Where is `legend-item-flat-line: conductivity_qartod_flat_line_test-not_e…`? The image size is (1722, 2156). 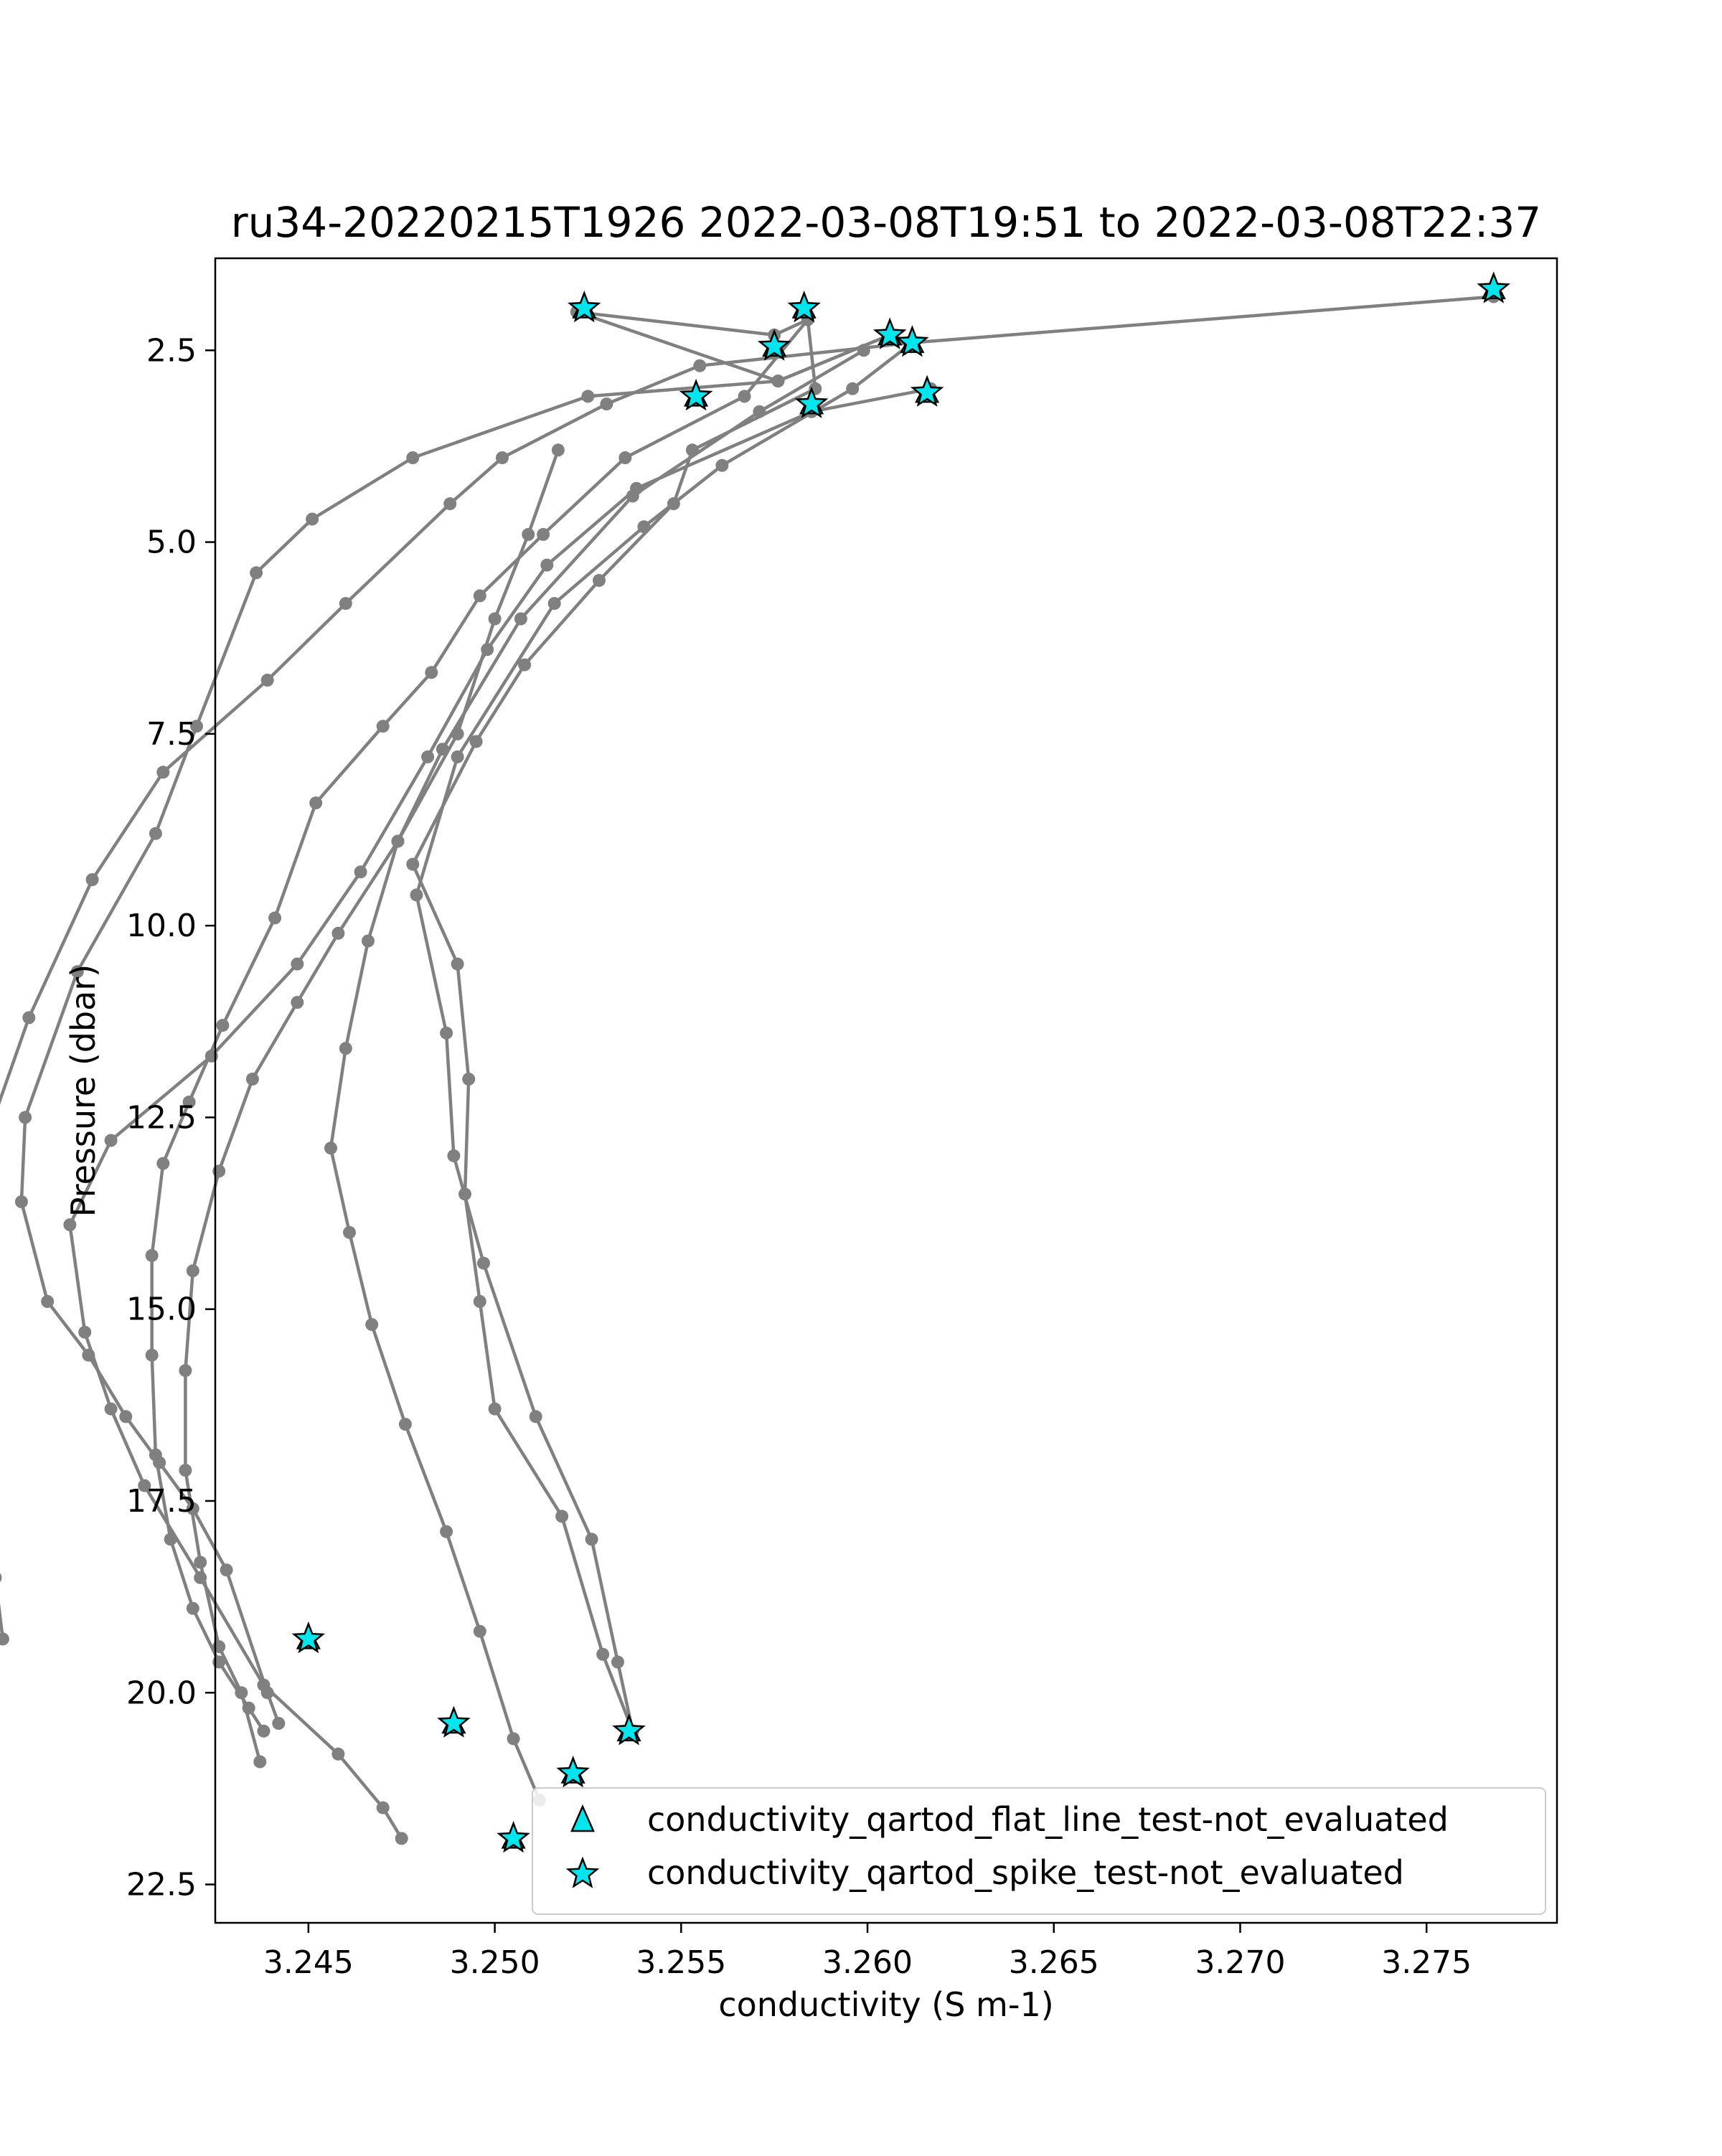
legend-item-flat-line: conductivity_qartod_flat_line_test-not_e… is located at coordinates (1009, 1820).